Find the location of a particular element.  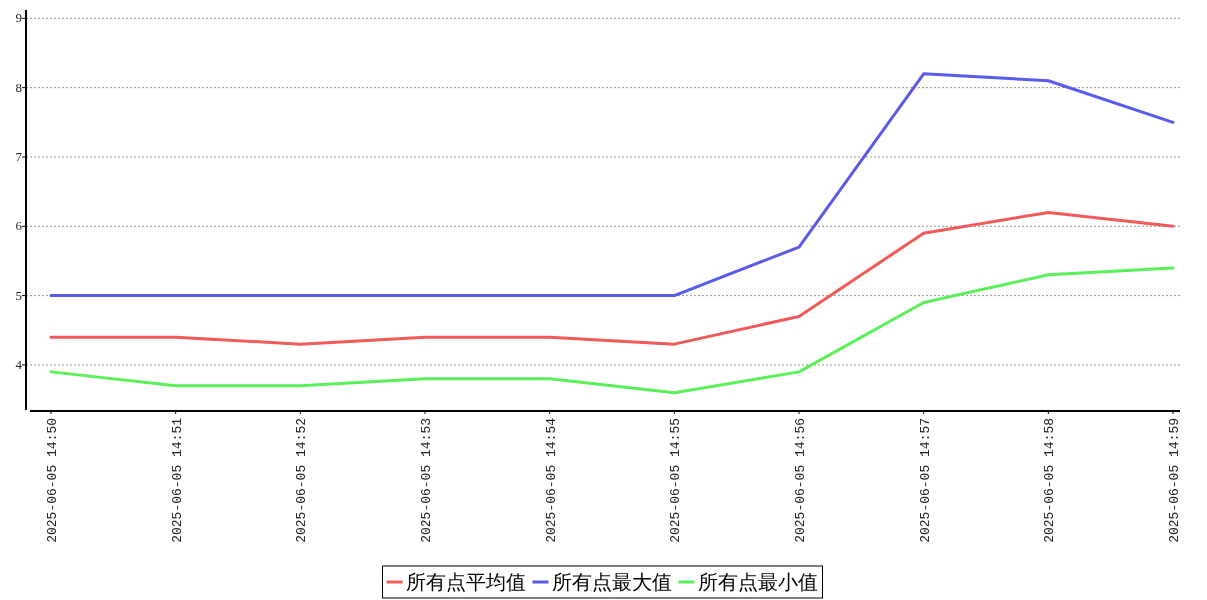

y-tick-label: 7 is located at coordinates (19, 156).